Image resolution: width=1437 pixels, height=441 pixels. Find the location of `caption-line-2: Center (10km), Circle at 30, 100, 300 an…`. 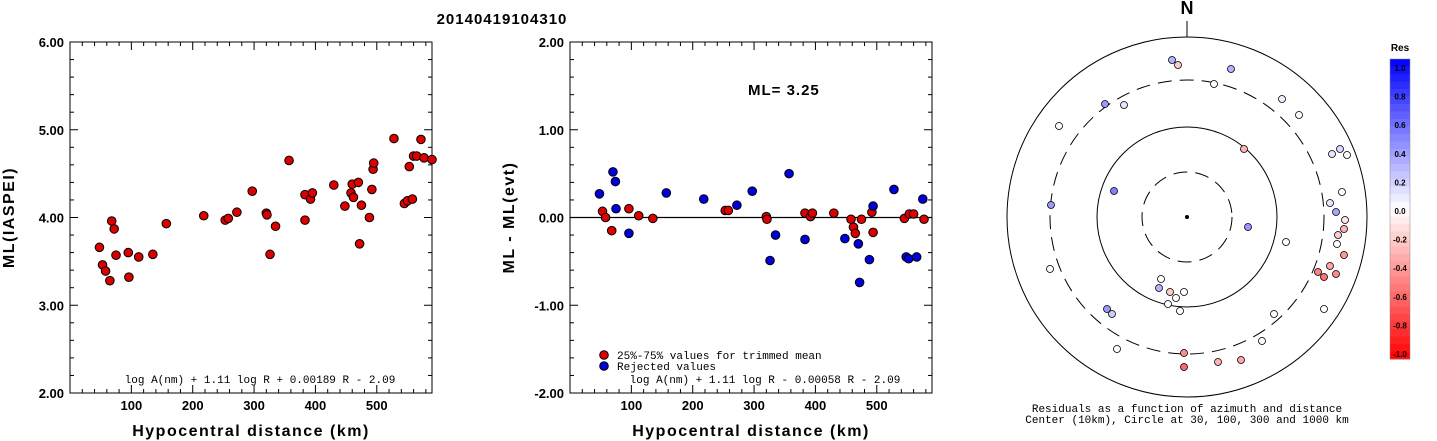

caption-line-2: Center (10km), Circle at 30, 100, 300 an… is located at coordinates (1187, 421).